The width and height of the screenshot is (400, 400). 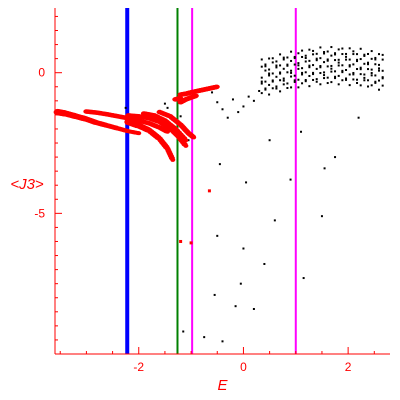 I want to click on x-axis-label: E, so click(x=222, y=385).